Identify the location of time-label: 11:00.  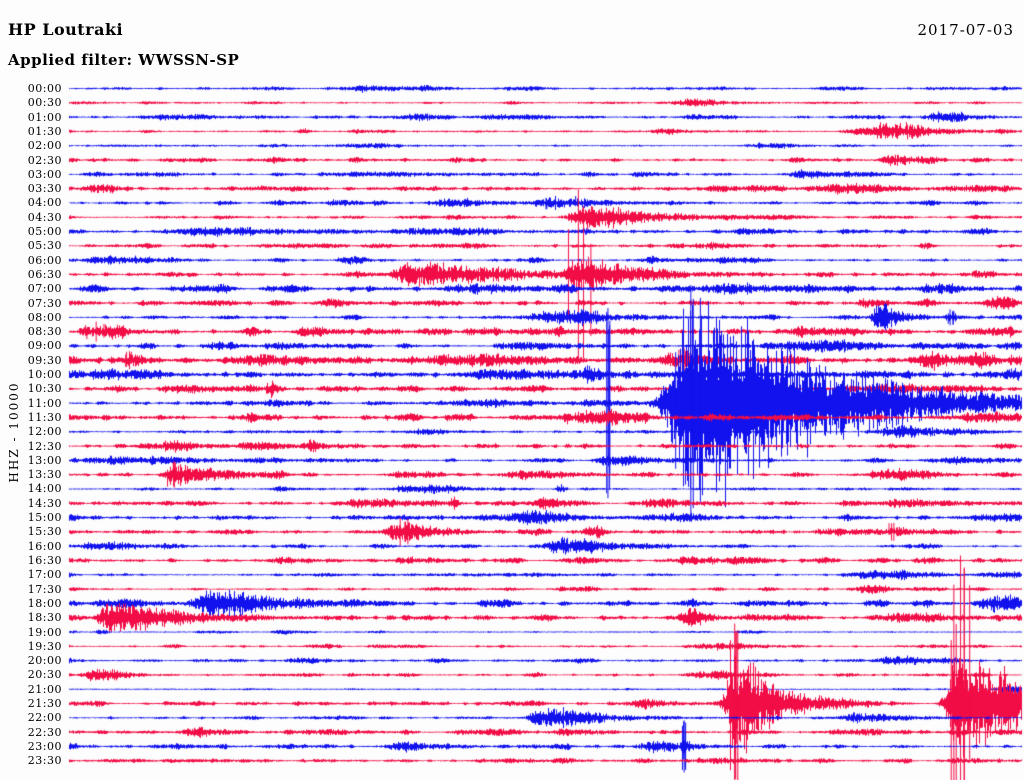
(44, 403).